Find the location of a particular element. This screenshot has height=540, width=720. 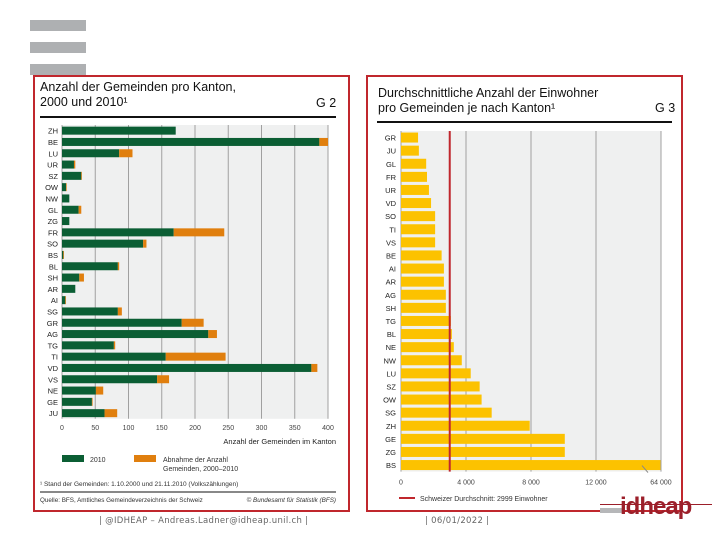

title-rule-g2 is located at coordinates (188, 117).